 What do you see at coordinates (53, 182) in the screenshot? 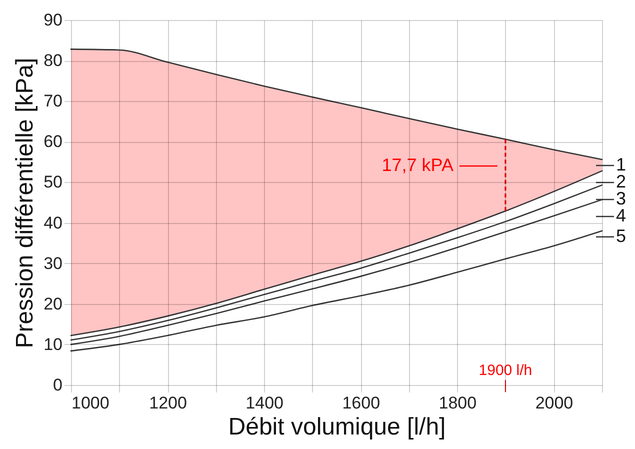
I see `y-tick-label: 50` at bounding box center [53, 182].